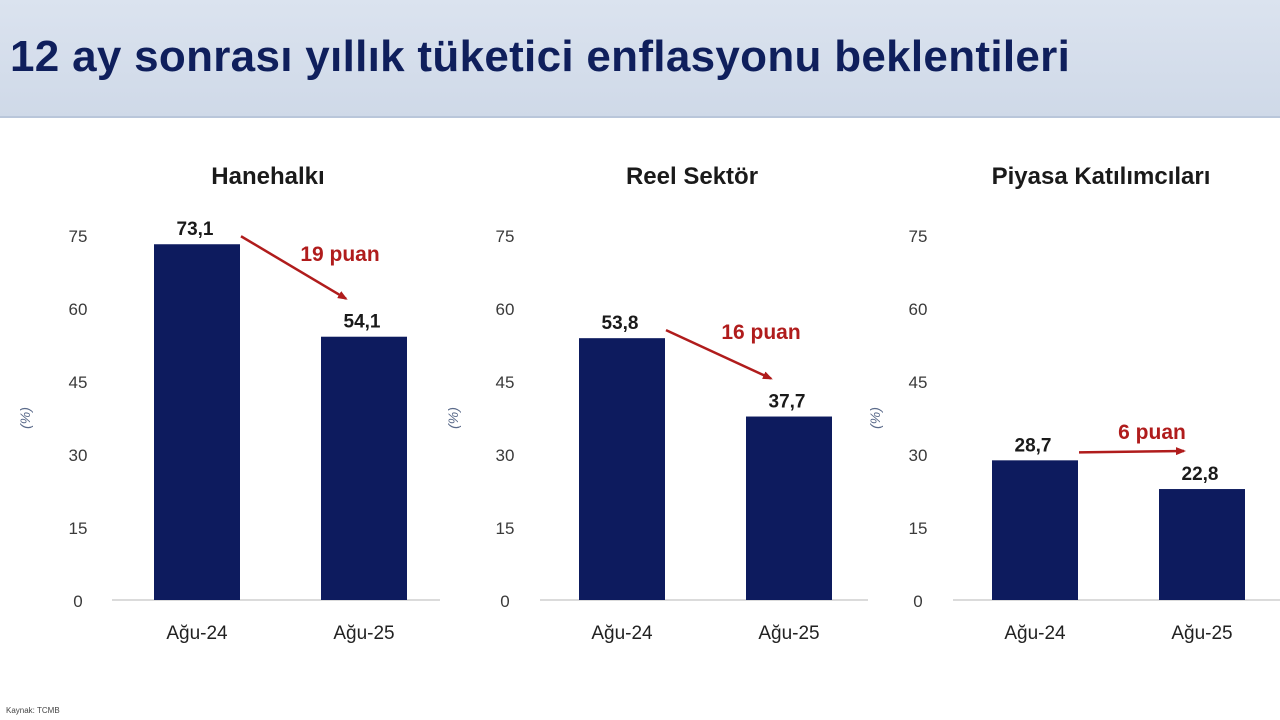 This screenshot has height=720, width=1280. I want to click on source-note: Kaynak: TCMB, so click(33, 710).